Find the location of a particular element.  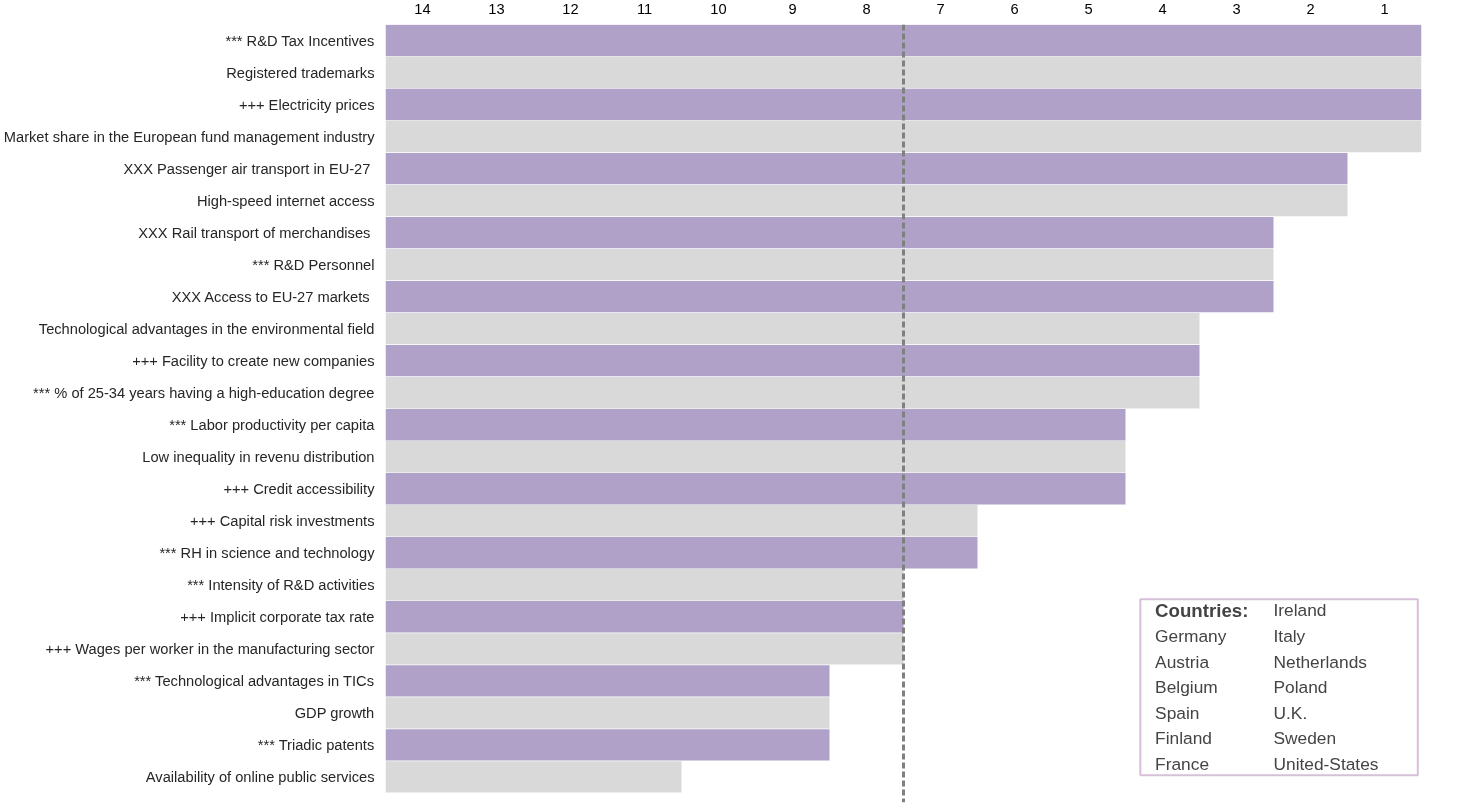

annotation: Countries: is located at coordinates (1202, 610).